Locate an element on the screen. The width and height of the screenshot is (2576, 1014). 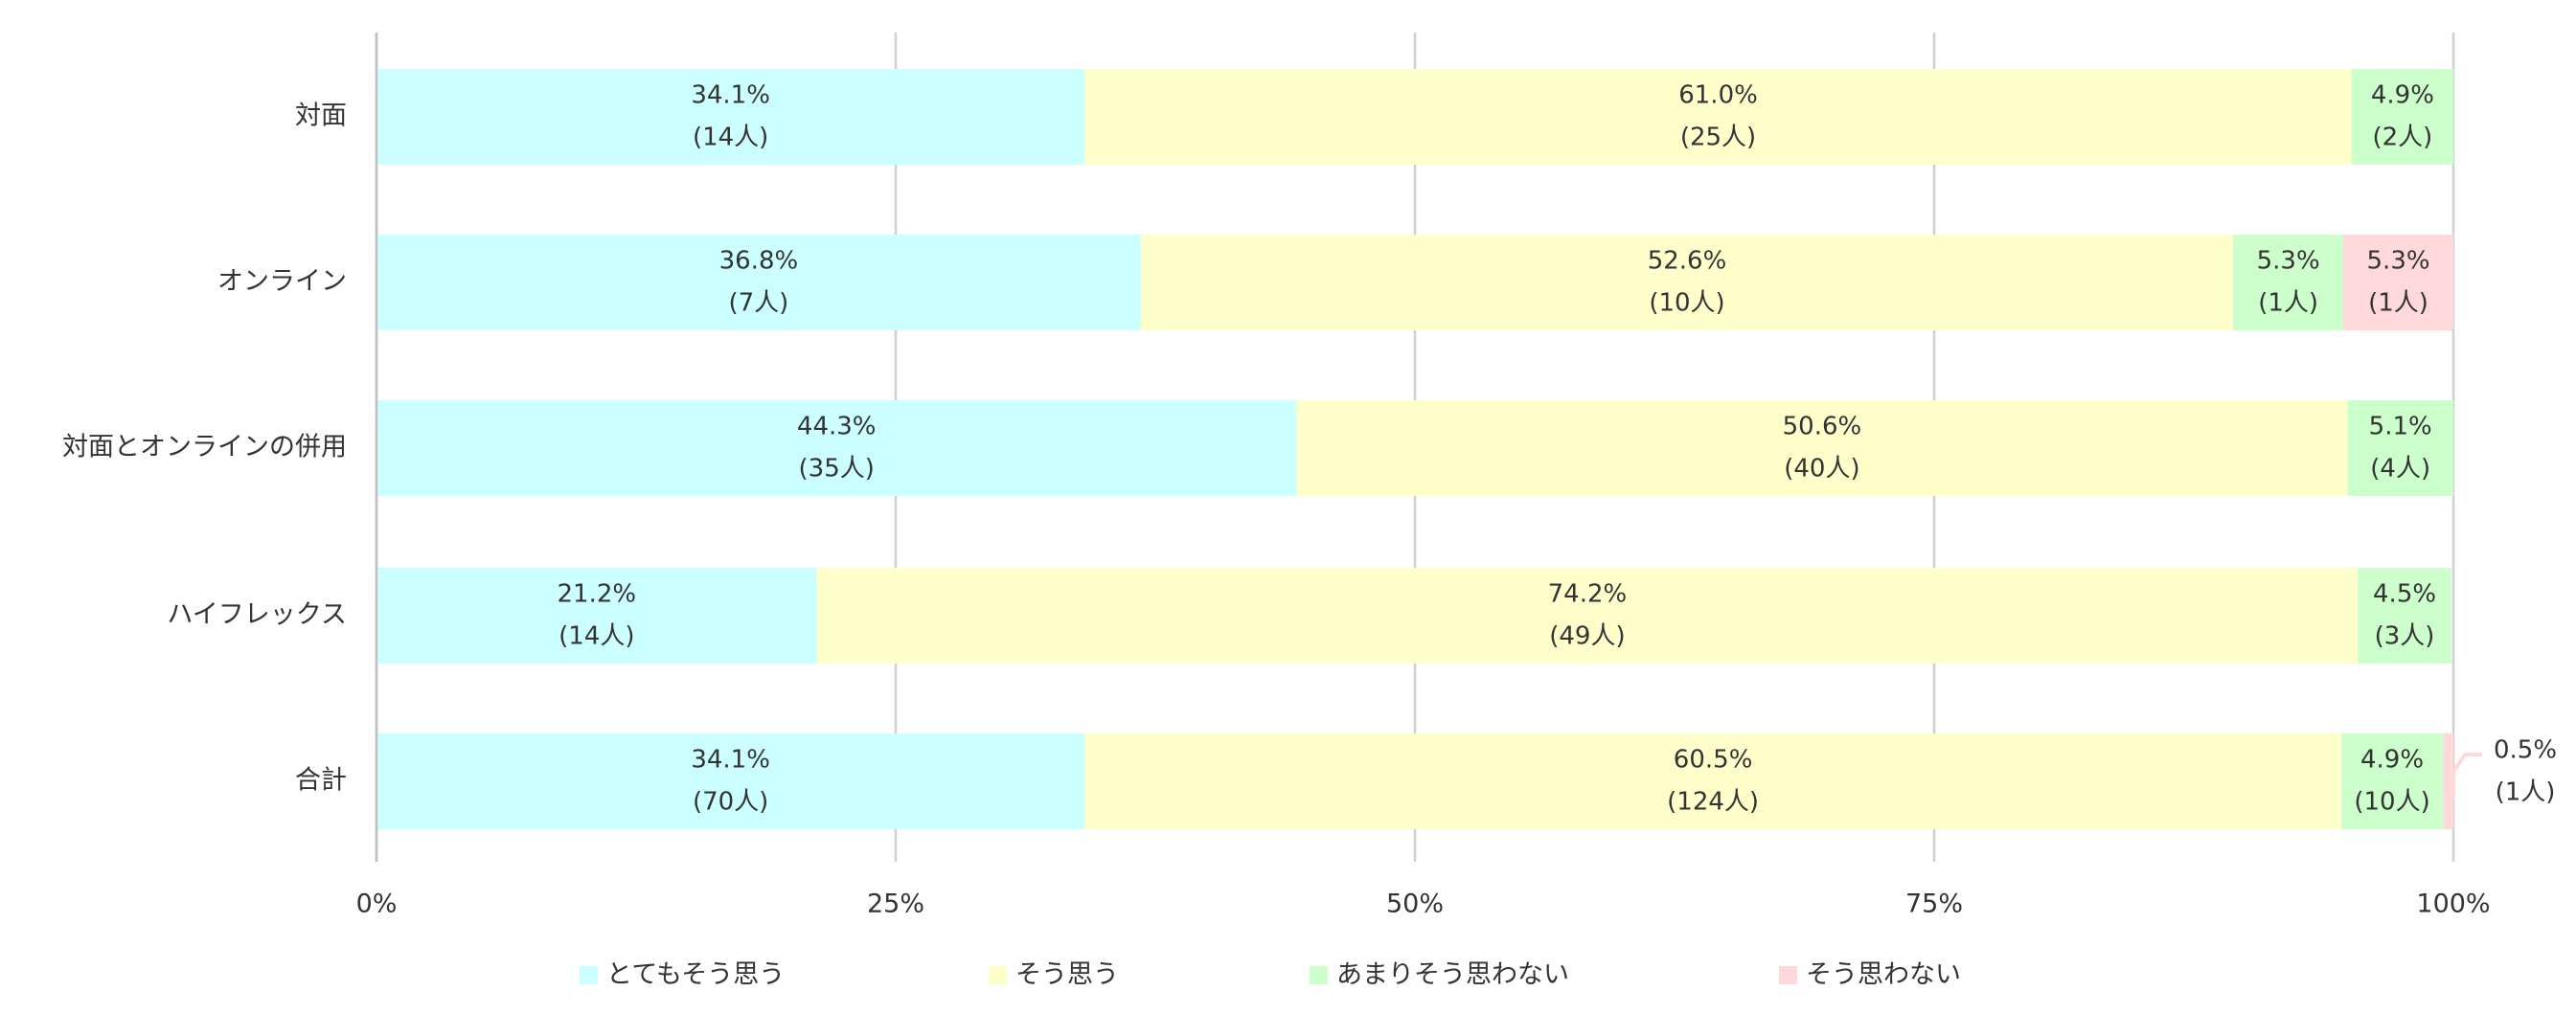
legend-label: とてもそう思う is located at coordinates (695, 975).